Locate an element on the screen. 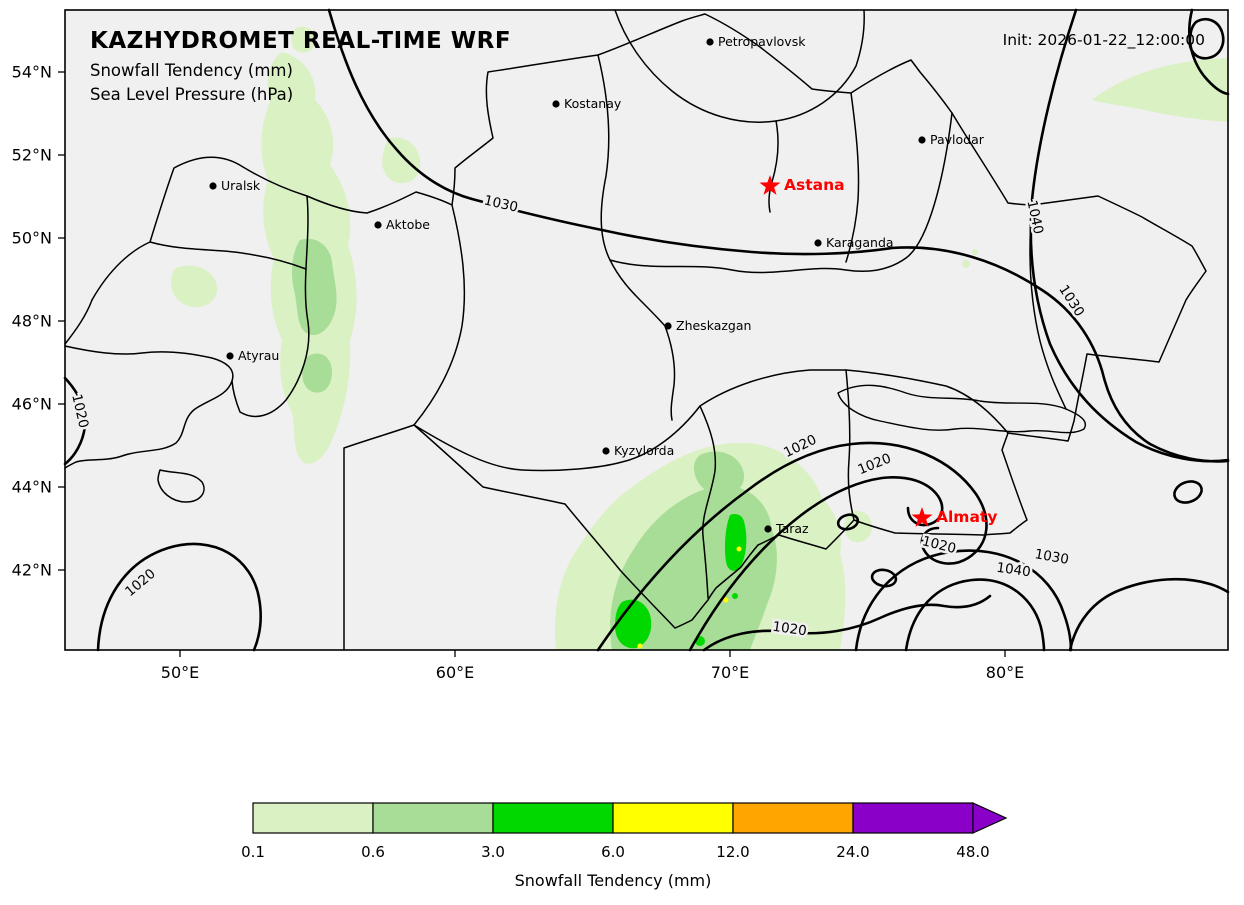 The height and width of the screenshot is (905, 1244). capital-star-marker is located at coordinates (770, 185).